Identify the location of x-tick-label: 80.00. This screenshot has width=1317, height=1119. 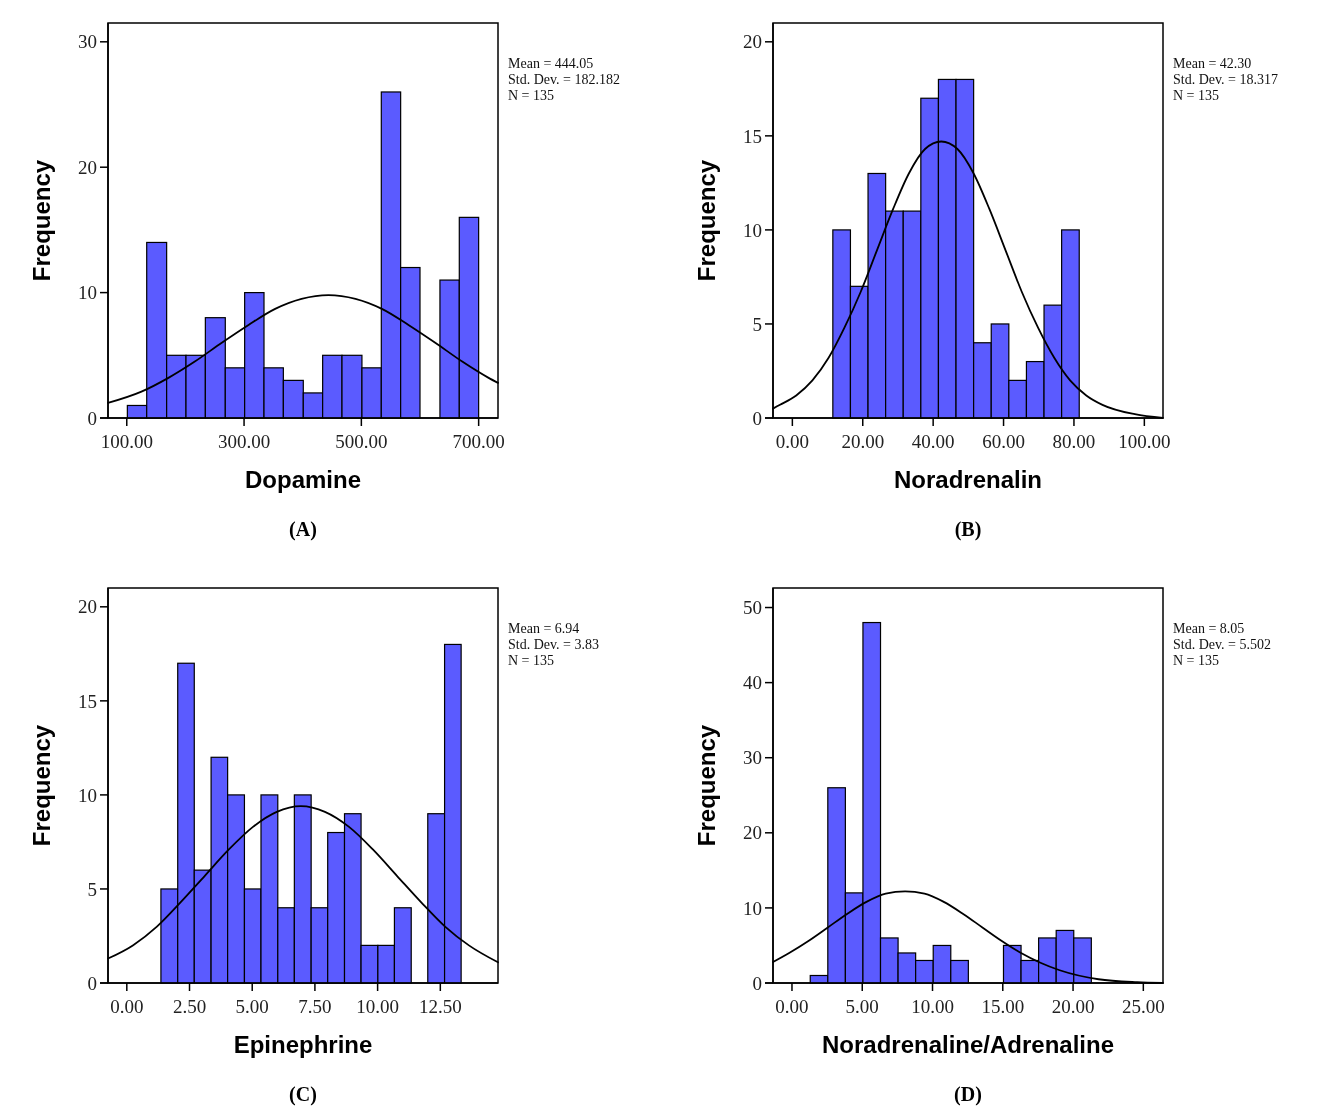
(1074, 441).